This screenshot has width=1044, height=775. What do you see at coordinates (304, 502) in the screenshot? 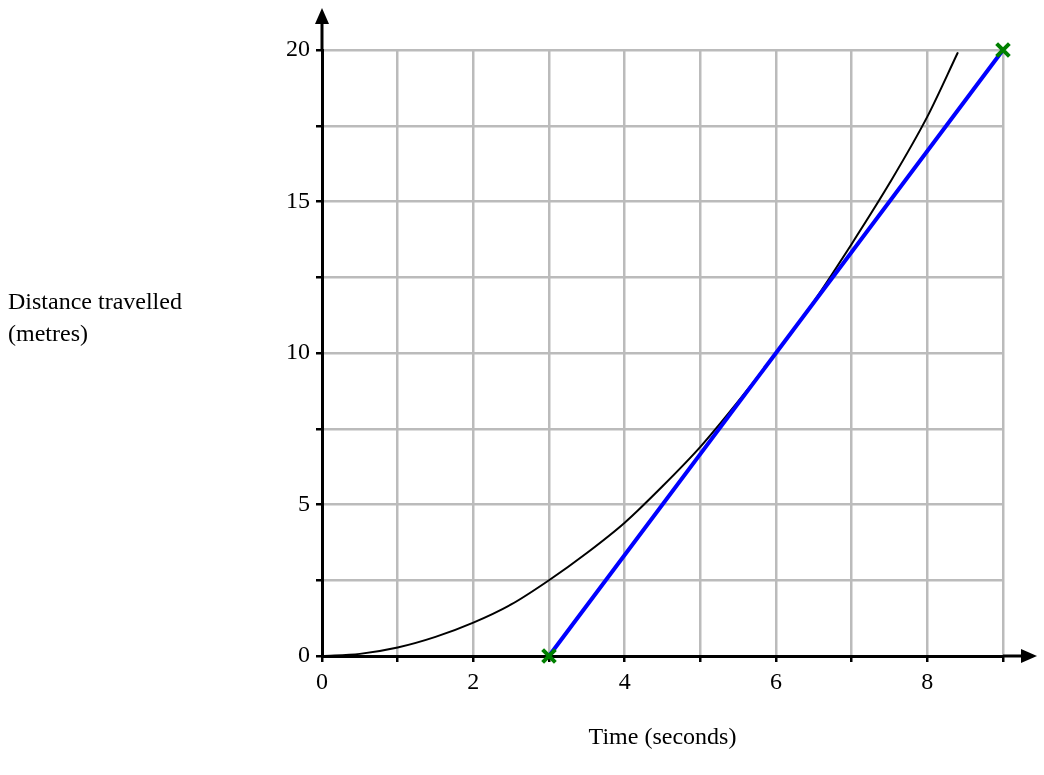
I see `y-tick-label: 5` at bounding box center [304, 502].